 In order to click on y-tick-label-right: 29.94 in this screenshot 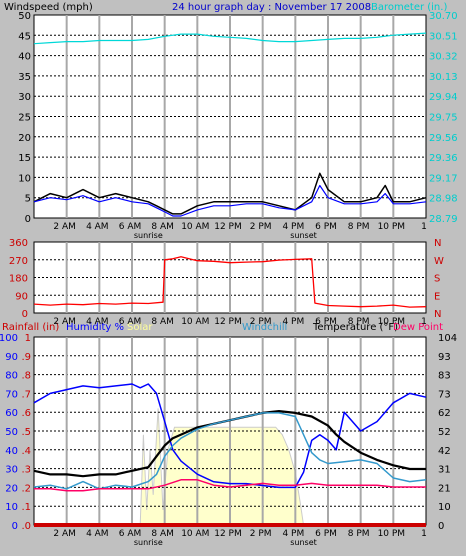, I will do `click(443, 97)`.